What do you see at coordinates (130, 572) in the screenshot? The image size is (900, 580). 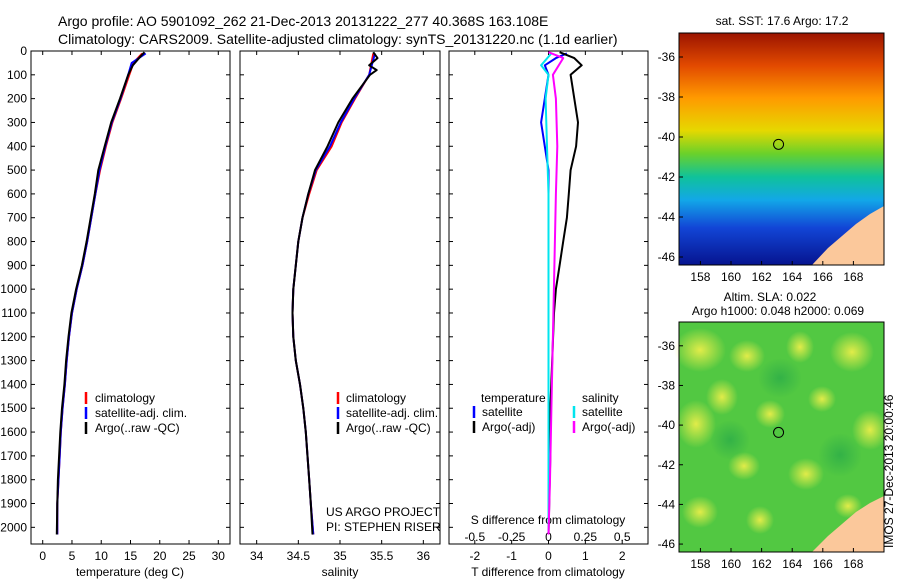 I see `temperature-xlabel: temperature (deg C)` at bounding box center [130, 572].